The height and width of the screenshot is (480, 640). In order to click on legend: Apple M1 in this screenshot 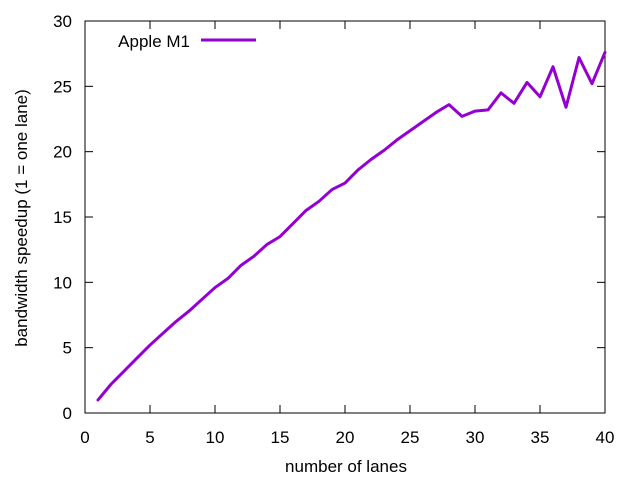, I will do `click(187, 41)`.